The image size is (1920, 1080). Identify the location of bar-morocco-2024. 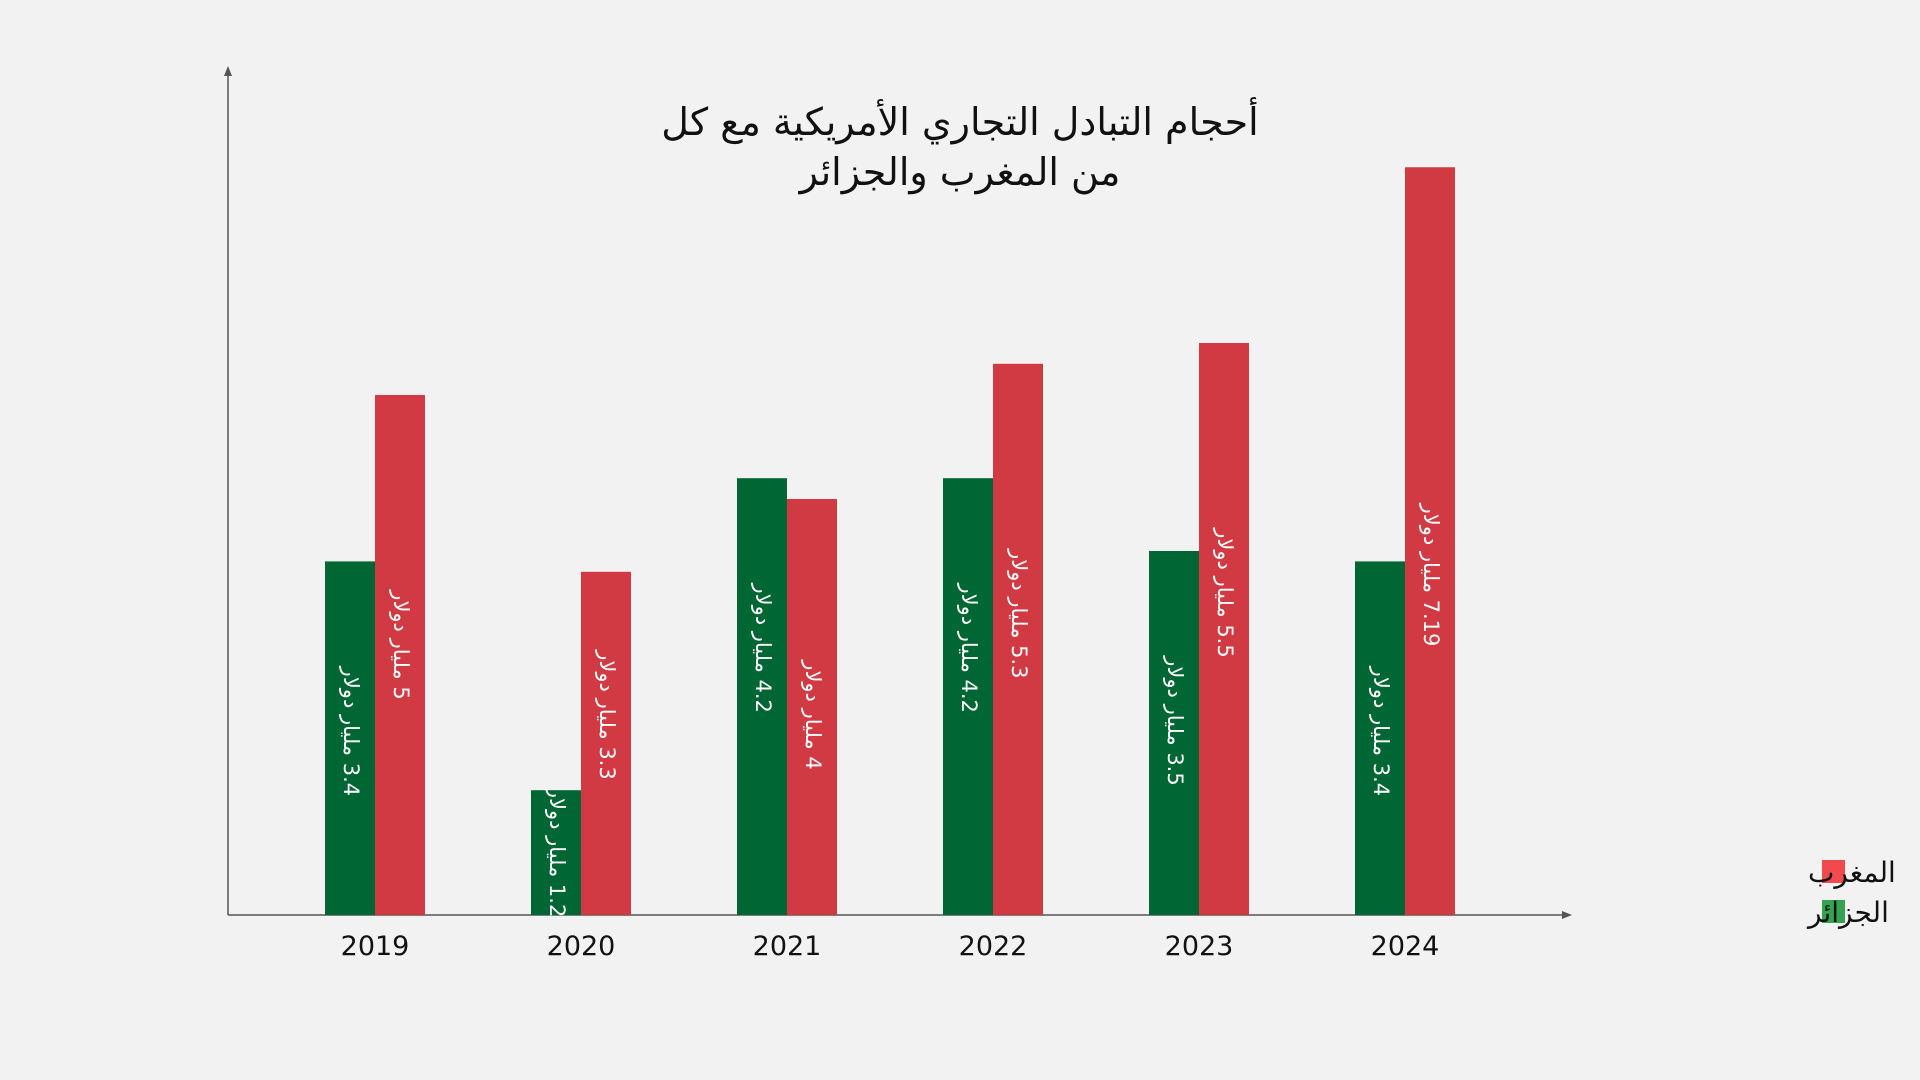
(1430, 541).